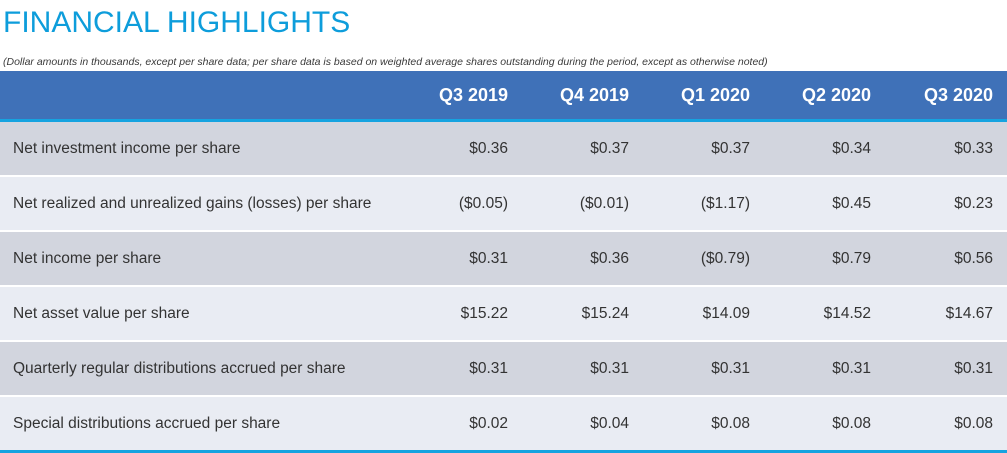 The height and width of the screenshot is (453, 1007). I want to click on table-cell: $0.02, so click(488, 423).